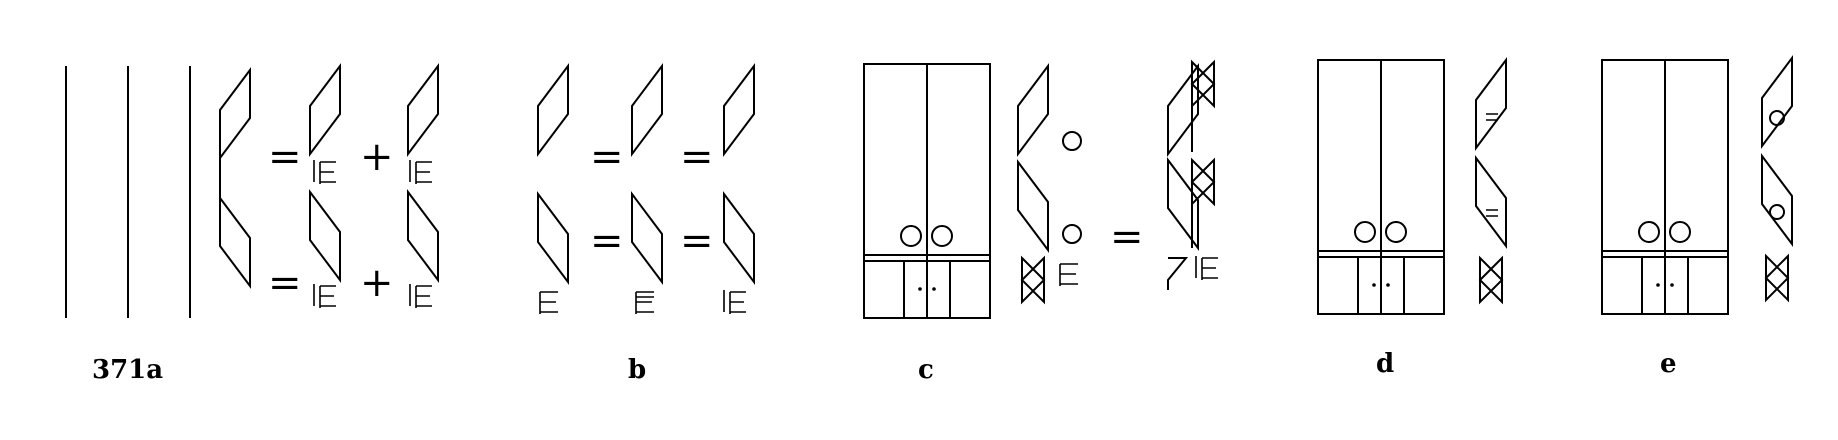  Describe the element at coordinates (1412, 219) in the screenshot. I see `panel-d: d` at that location.